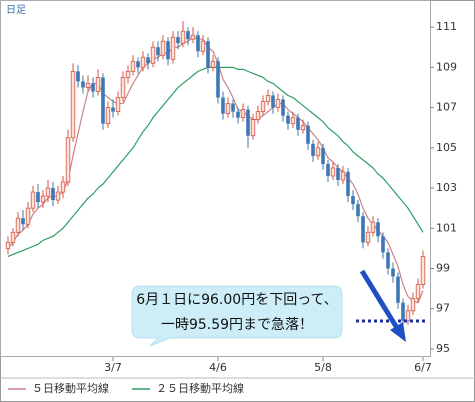 This screenshot has width=475, height=402. What do you see at coordinates (446, 187) in the screenshot?
I see `y-tick-label: 103` at bounding box center [446, 187].